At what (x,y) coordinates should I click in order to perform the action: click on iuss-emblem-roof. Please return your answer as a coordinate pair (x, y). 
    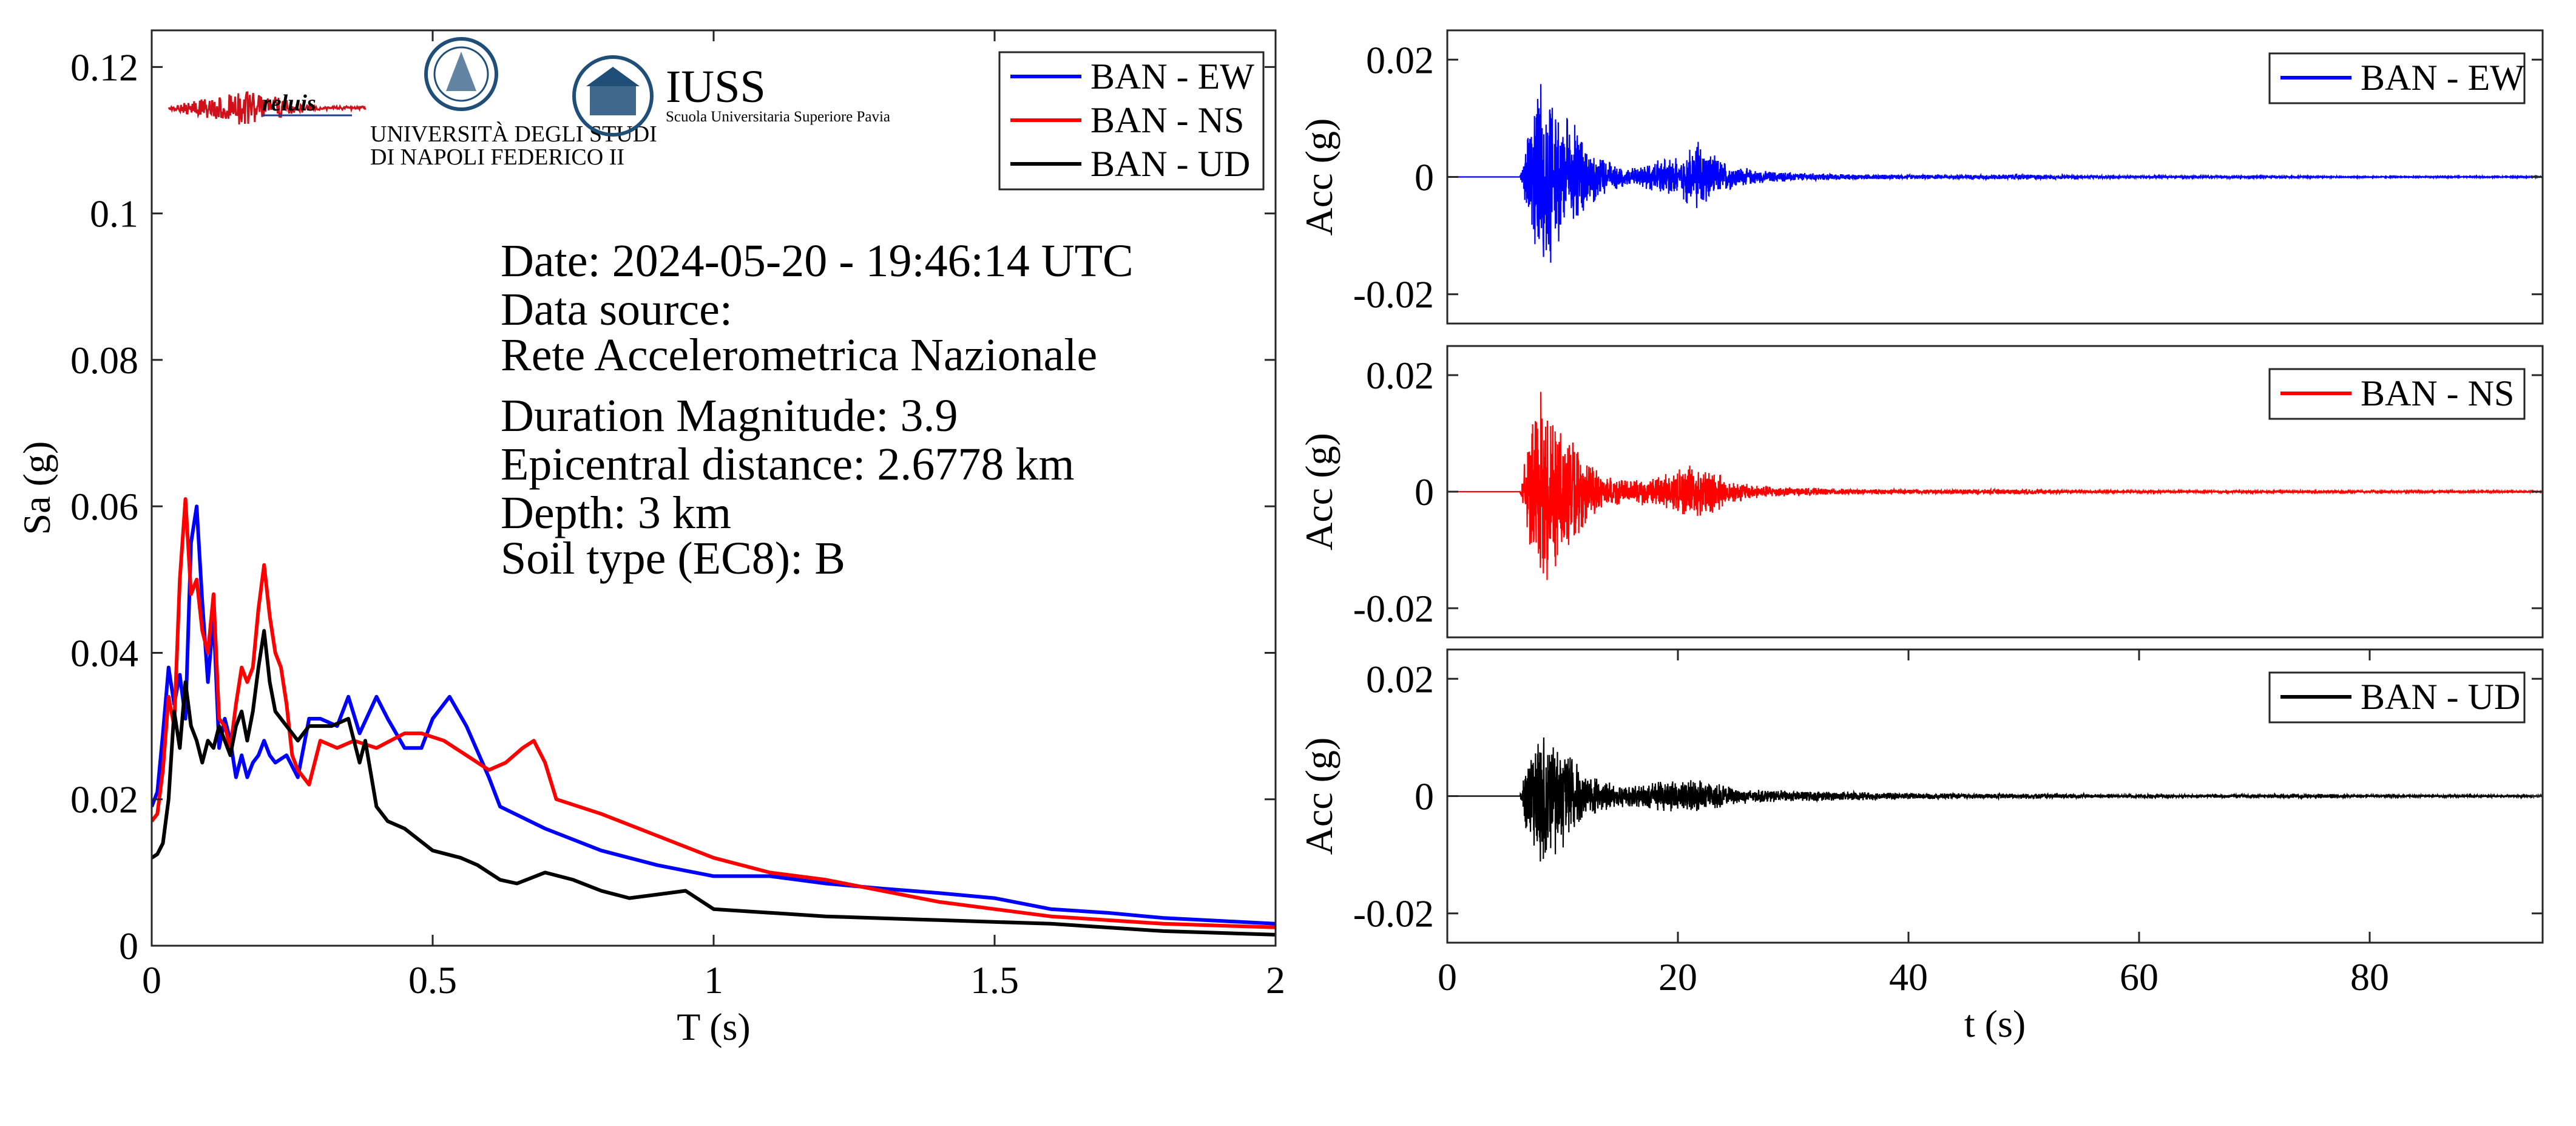
    Looking at the image, I should click on (613, 76).